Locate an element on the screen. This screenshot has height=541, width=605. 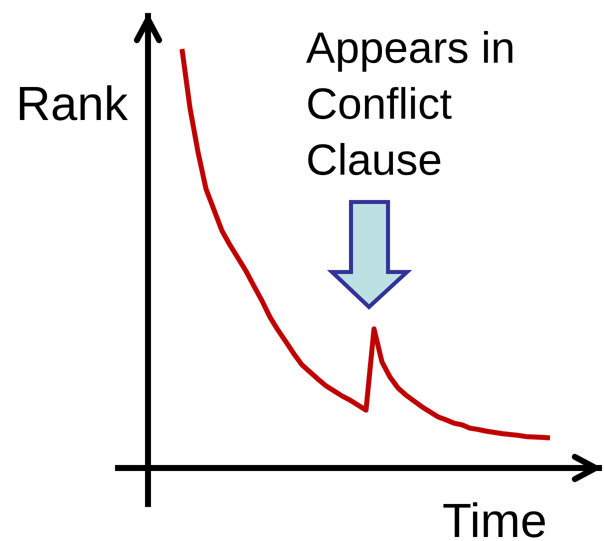
annotation: Appears in Conflict Clause is located at coordinates (409, 103).